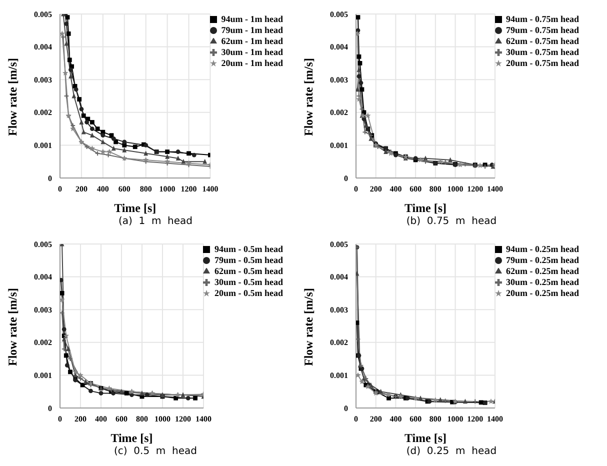 The image size is (607, 466). What do you see at coordinates (155, 451) in the screenshot?
I see `text: (c) 0.5 m head` at bounding box center [155, 451].